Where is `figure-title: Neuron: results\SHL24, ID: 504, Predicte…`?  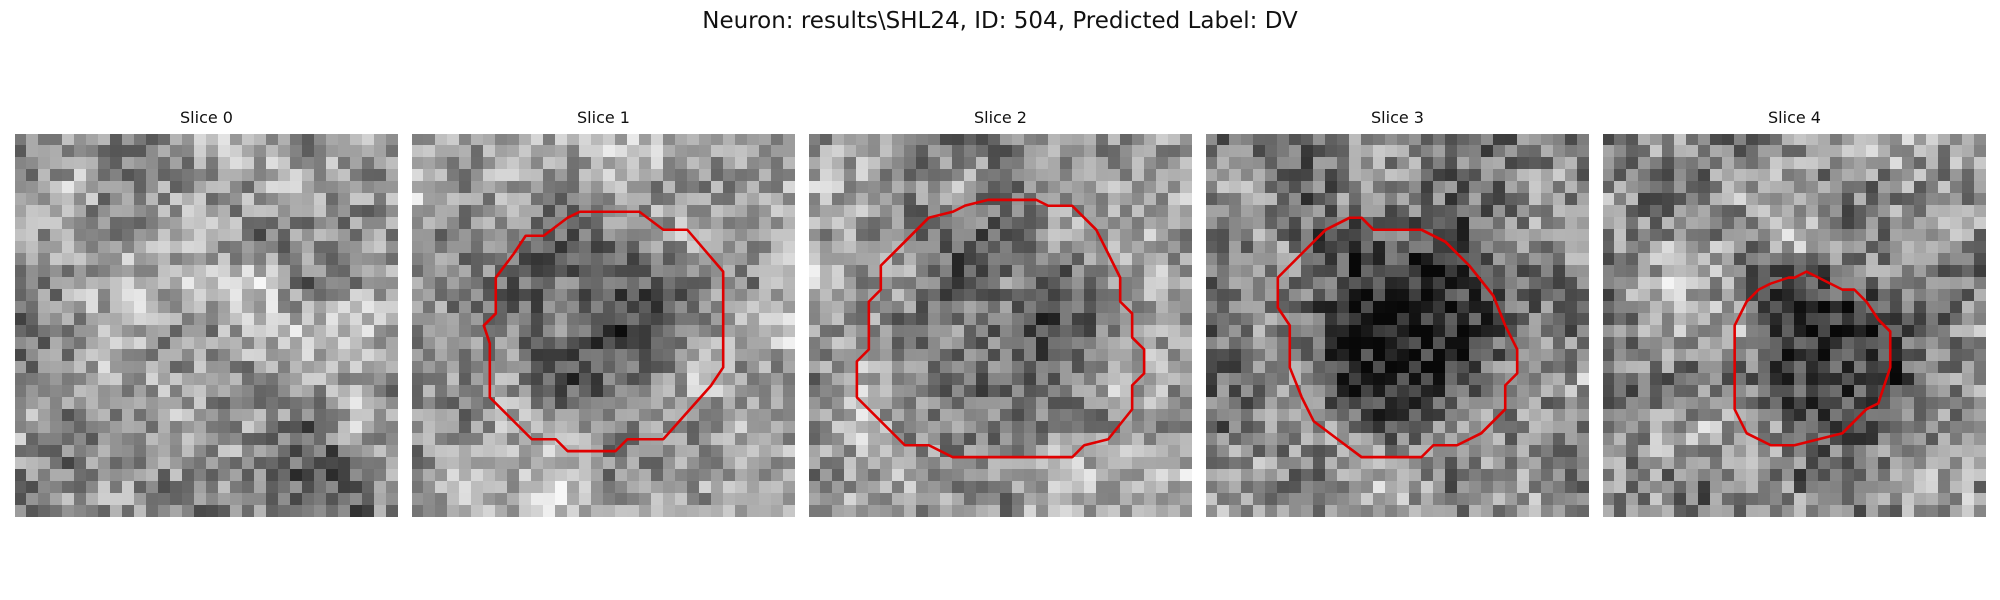 figure-title: Neuron: results\SHL24, ID: 504, Predicte… is located at coordinates (1000, 21).